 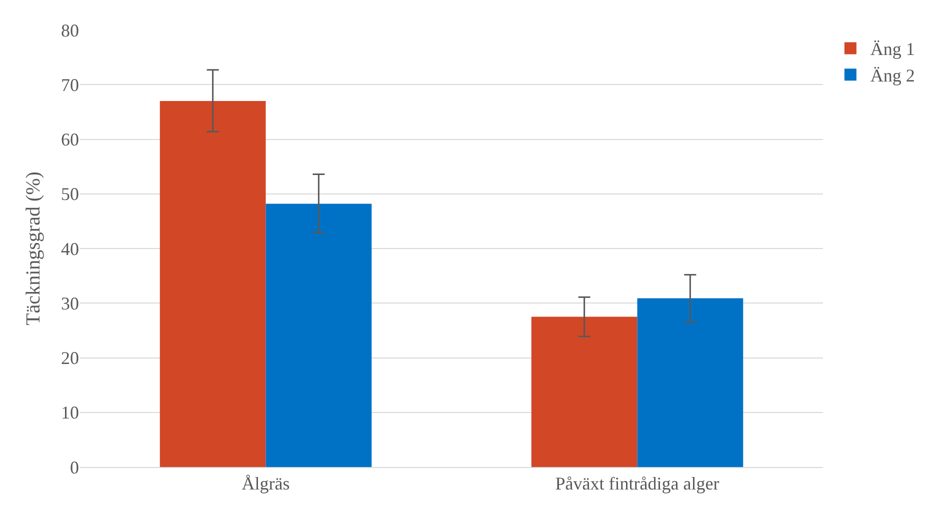 I want to click on y-tick-label: 70, so click(x=70, y=84).